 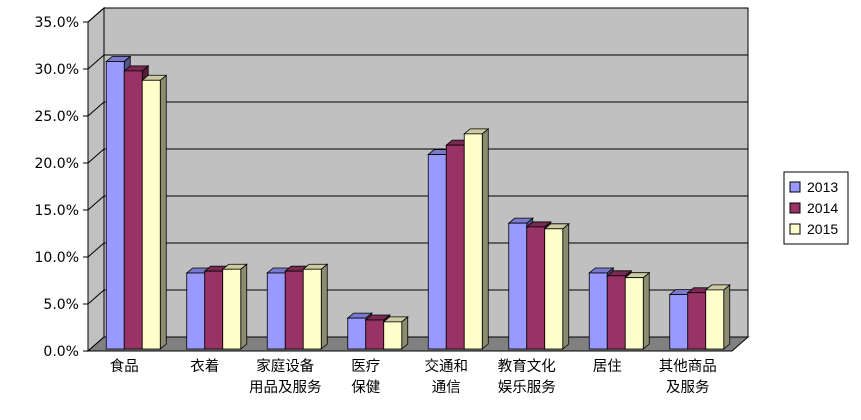 What do you see at coordinates (124, 366) in the screenshot?
I see `x-tick-label: 食品` at bounding box center [124, 366].